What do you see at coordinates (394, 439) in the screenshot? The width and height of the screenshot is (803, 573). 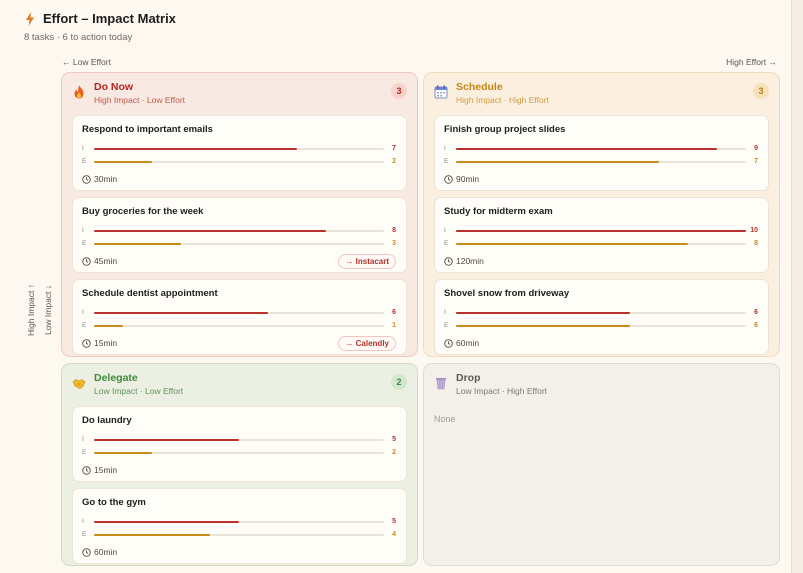 I see `impact-value: 5` at bounding box center [394, 439].